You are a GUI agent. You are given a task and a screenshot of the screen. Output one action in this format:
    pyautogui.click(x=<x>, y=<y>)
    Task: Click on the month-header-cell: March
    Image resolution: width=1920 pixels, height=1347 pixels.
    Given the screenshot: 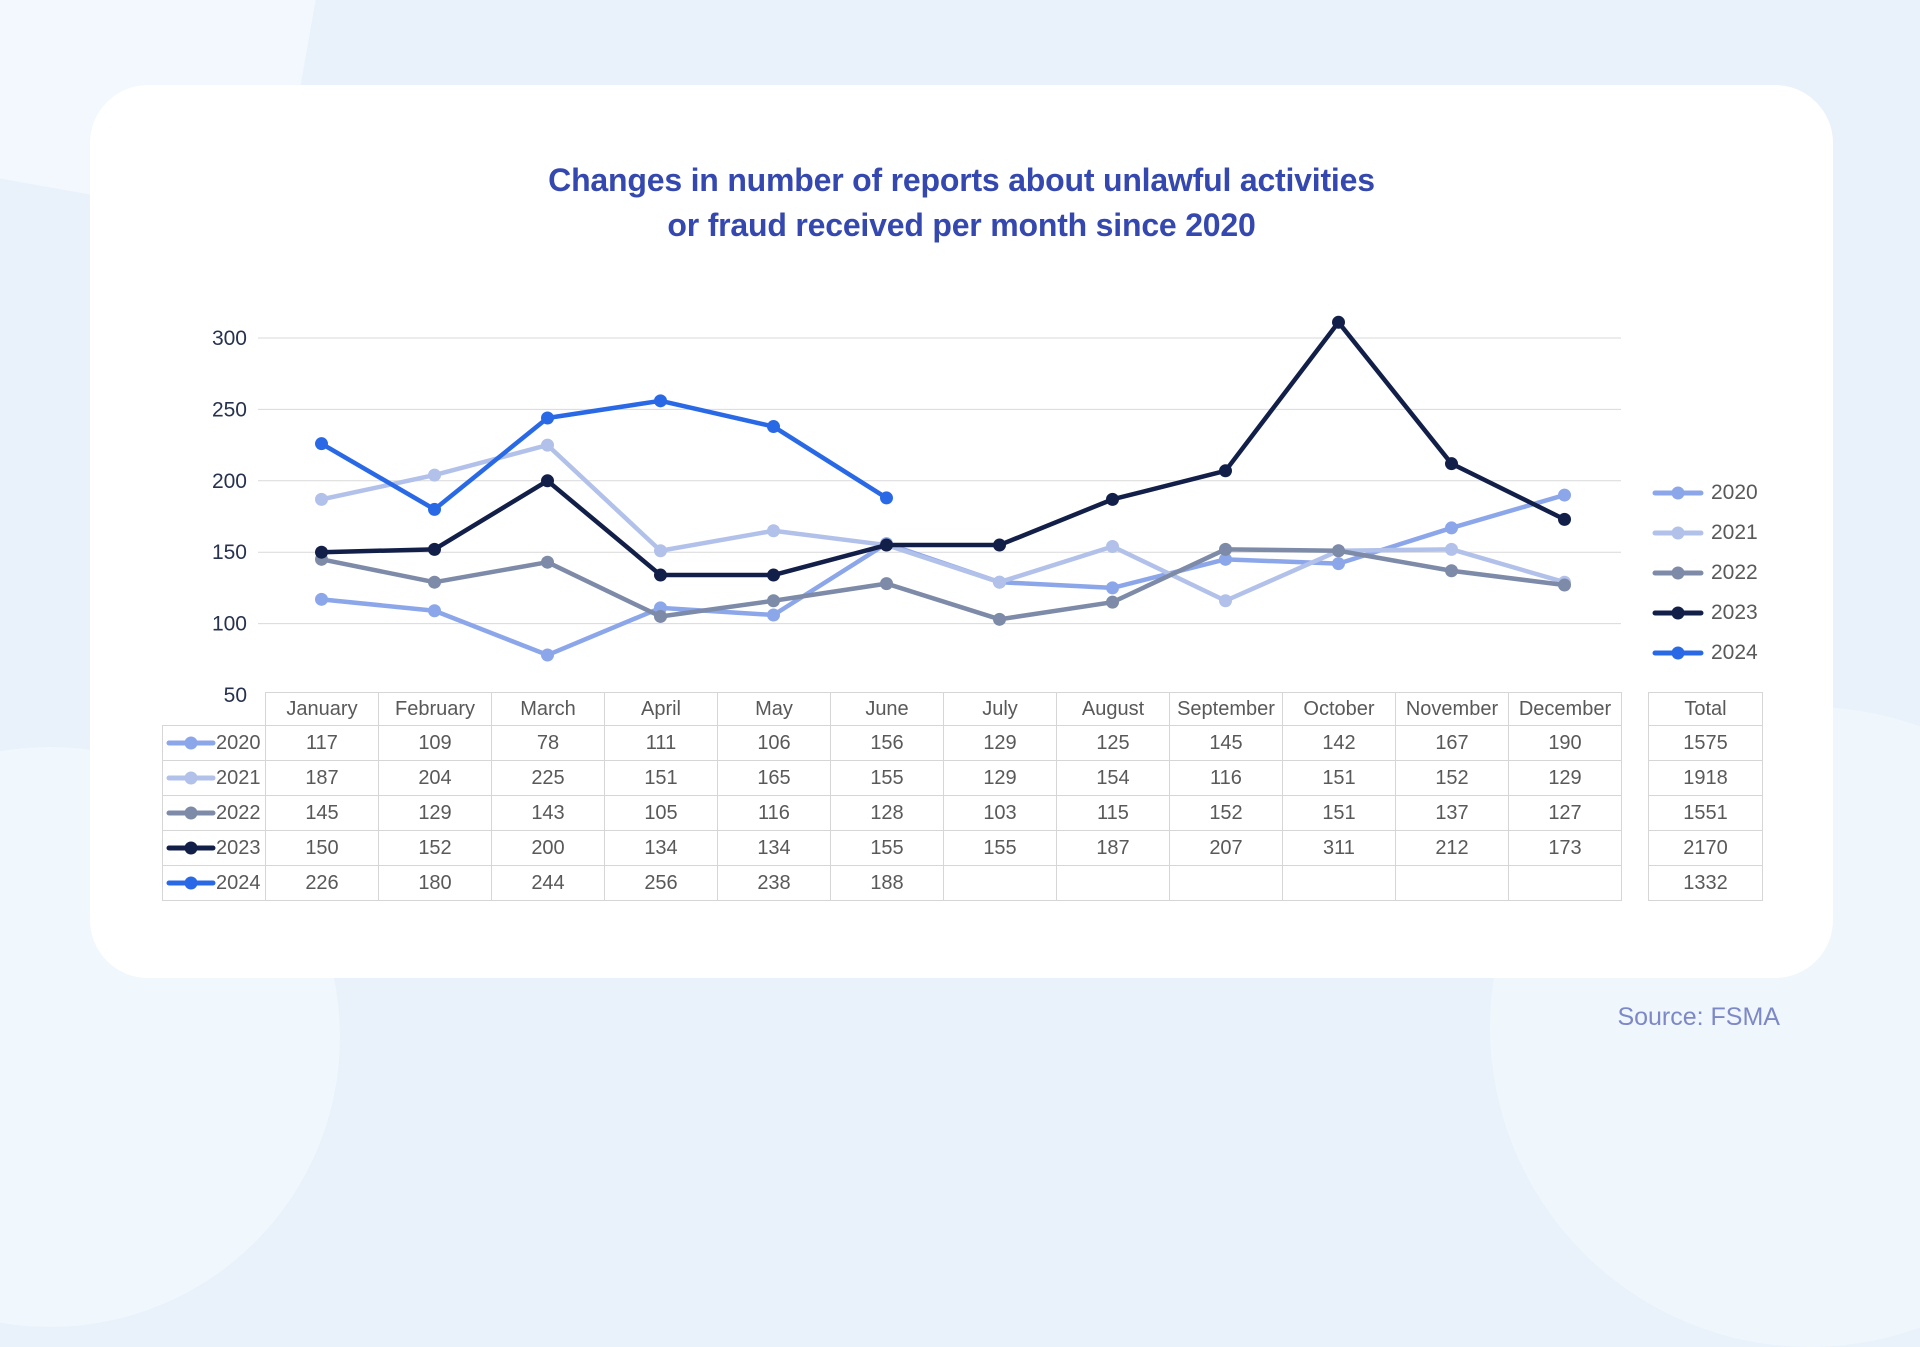 What is the action you would take?
    pyautogui.click(x=548, y=709)
    